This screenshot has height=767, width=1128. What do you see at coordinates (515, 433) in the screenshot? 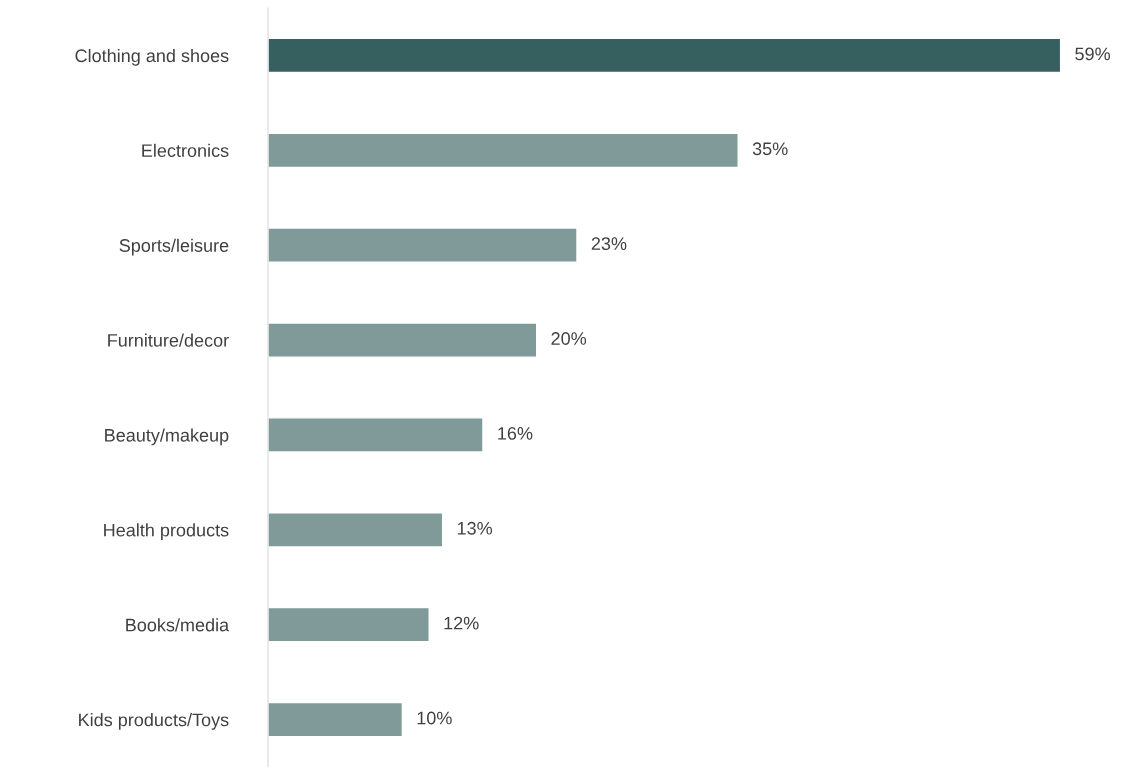
I see `data-label: 16%` at bounding box center [515, 433].